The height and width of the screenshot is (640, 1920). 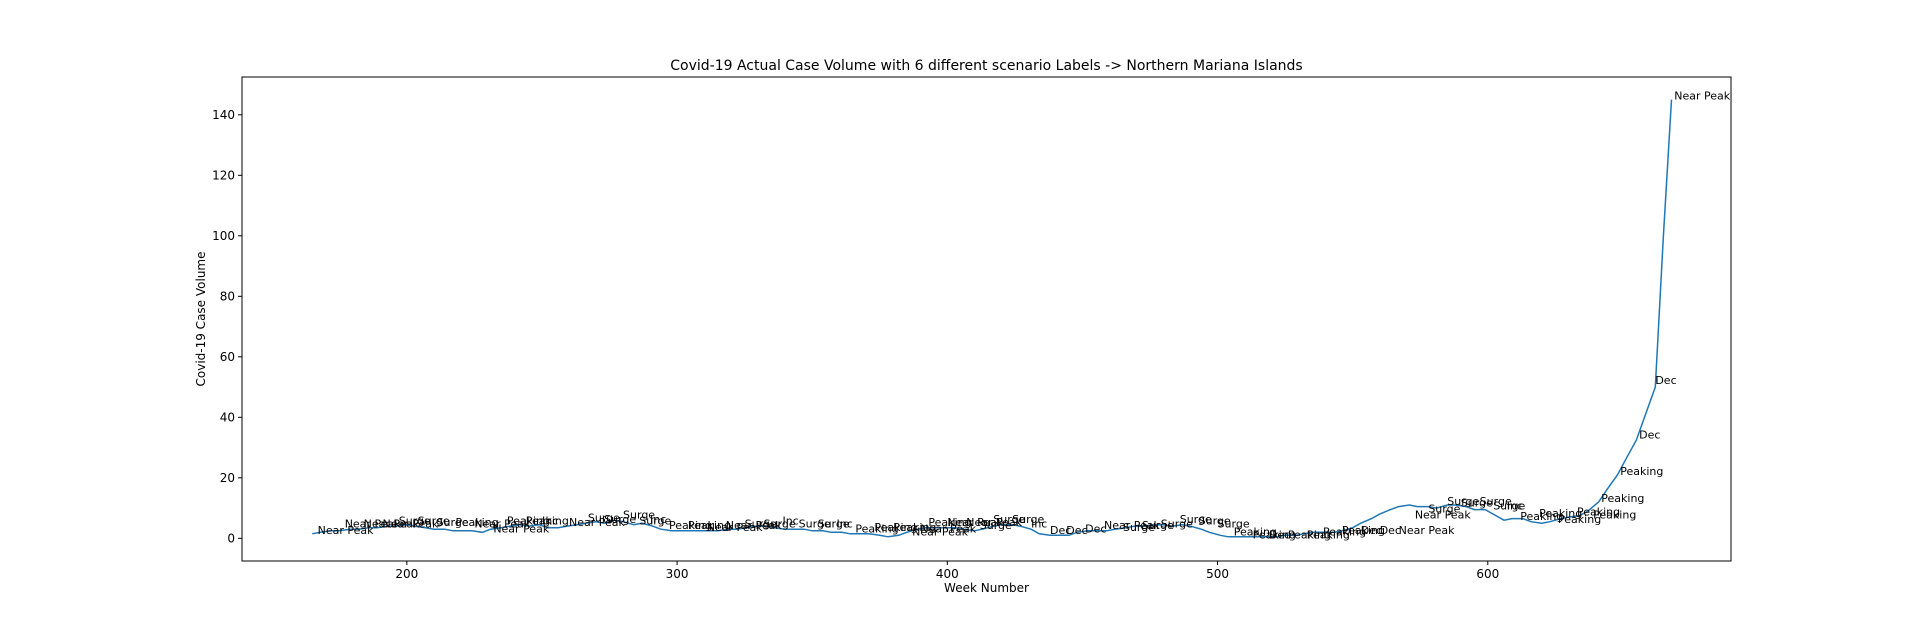 I want to click on y-tick-label: 100, so click(x=223, y=236).